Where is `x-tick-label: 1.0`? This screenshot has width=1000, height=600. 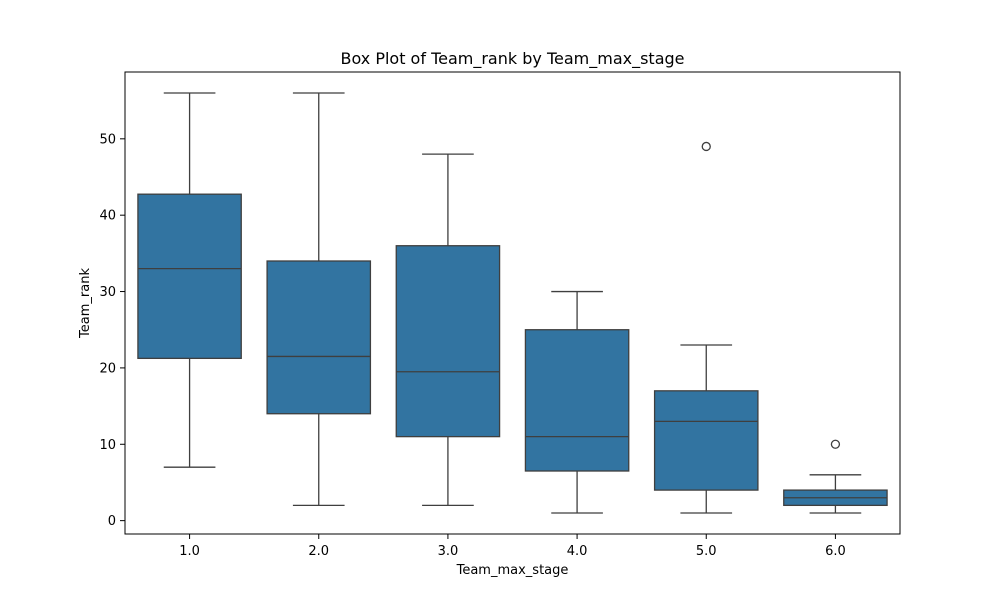
x-tick-label: 1.0 is located at coordinates (189, 551).